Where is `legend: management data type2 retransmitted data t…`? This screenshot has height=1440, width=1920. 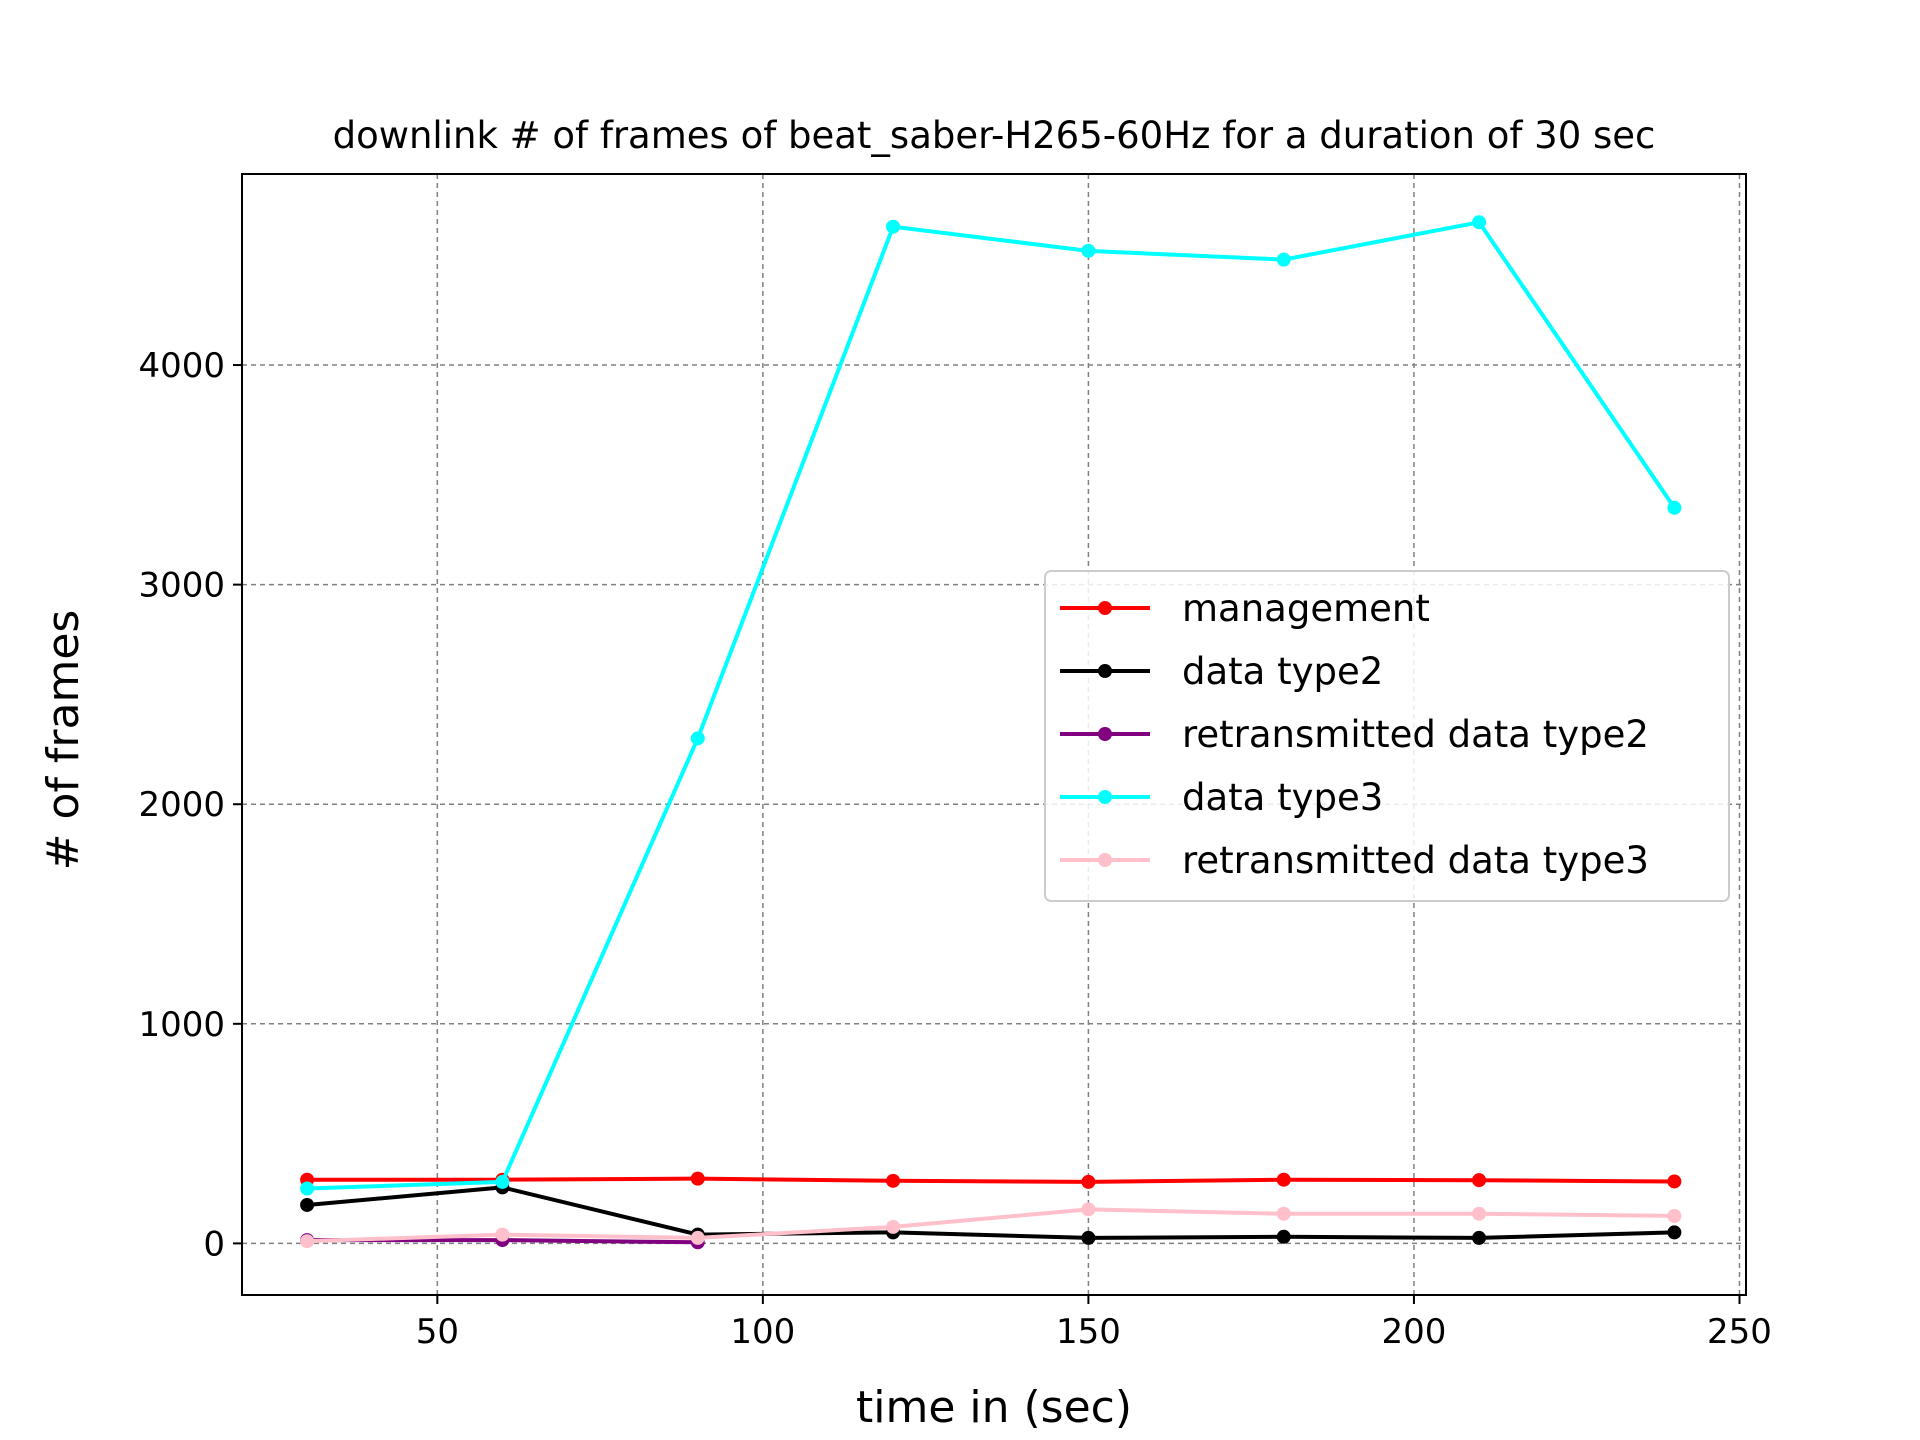 legend: management data type2 retransmitted data t… is located at coordinates (1387, 736).